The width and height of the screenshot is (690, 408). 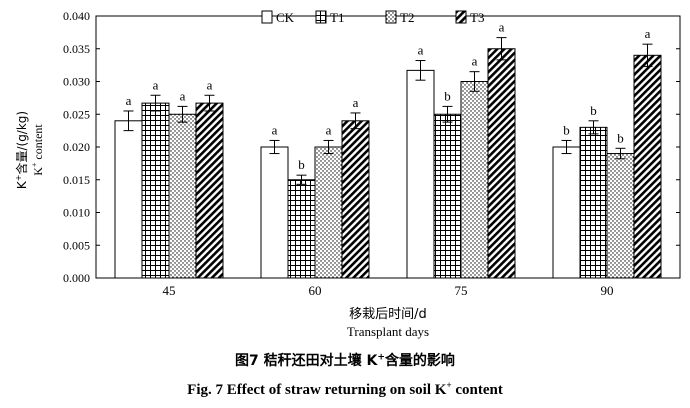 What do you see at coordinates (21, 150) in the screenshot?
I see `y-axis-label-cn: K+含量/(g/kg)` at bounding box center [21, 150].